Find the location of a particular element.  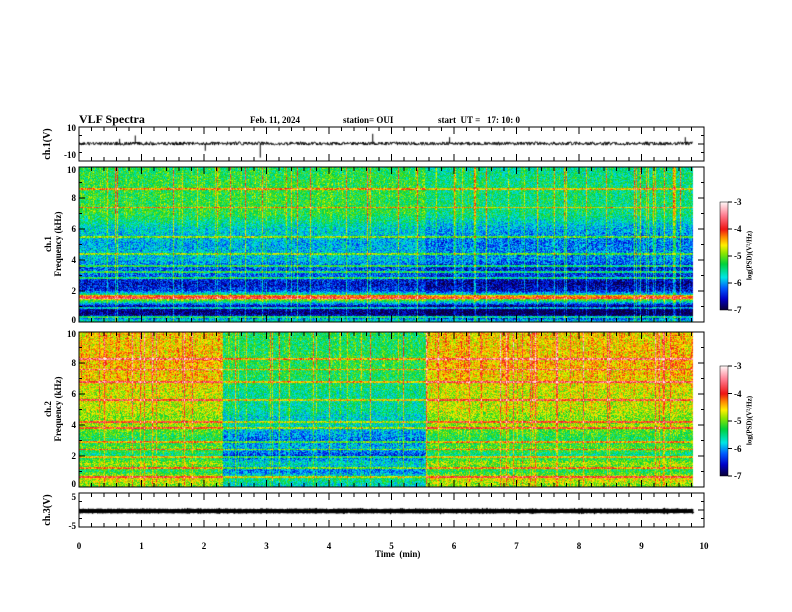

date-label: Feb. 11, 2024 is located at coordinates (275, 120).